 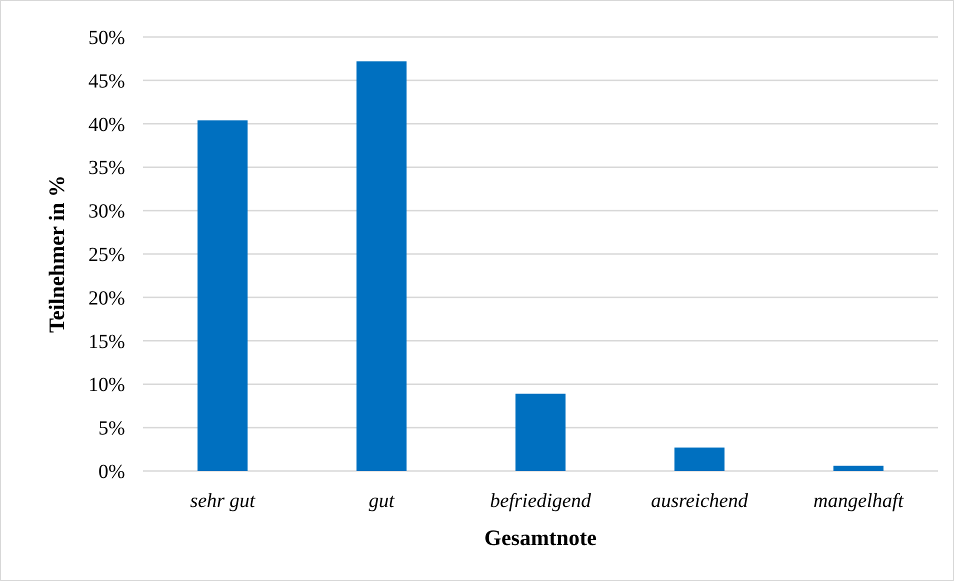 What do you see at coordinates (223, 501) in the screenshot?
I see `x-tick-label: sehr gut` at bounding box center [223, 501].